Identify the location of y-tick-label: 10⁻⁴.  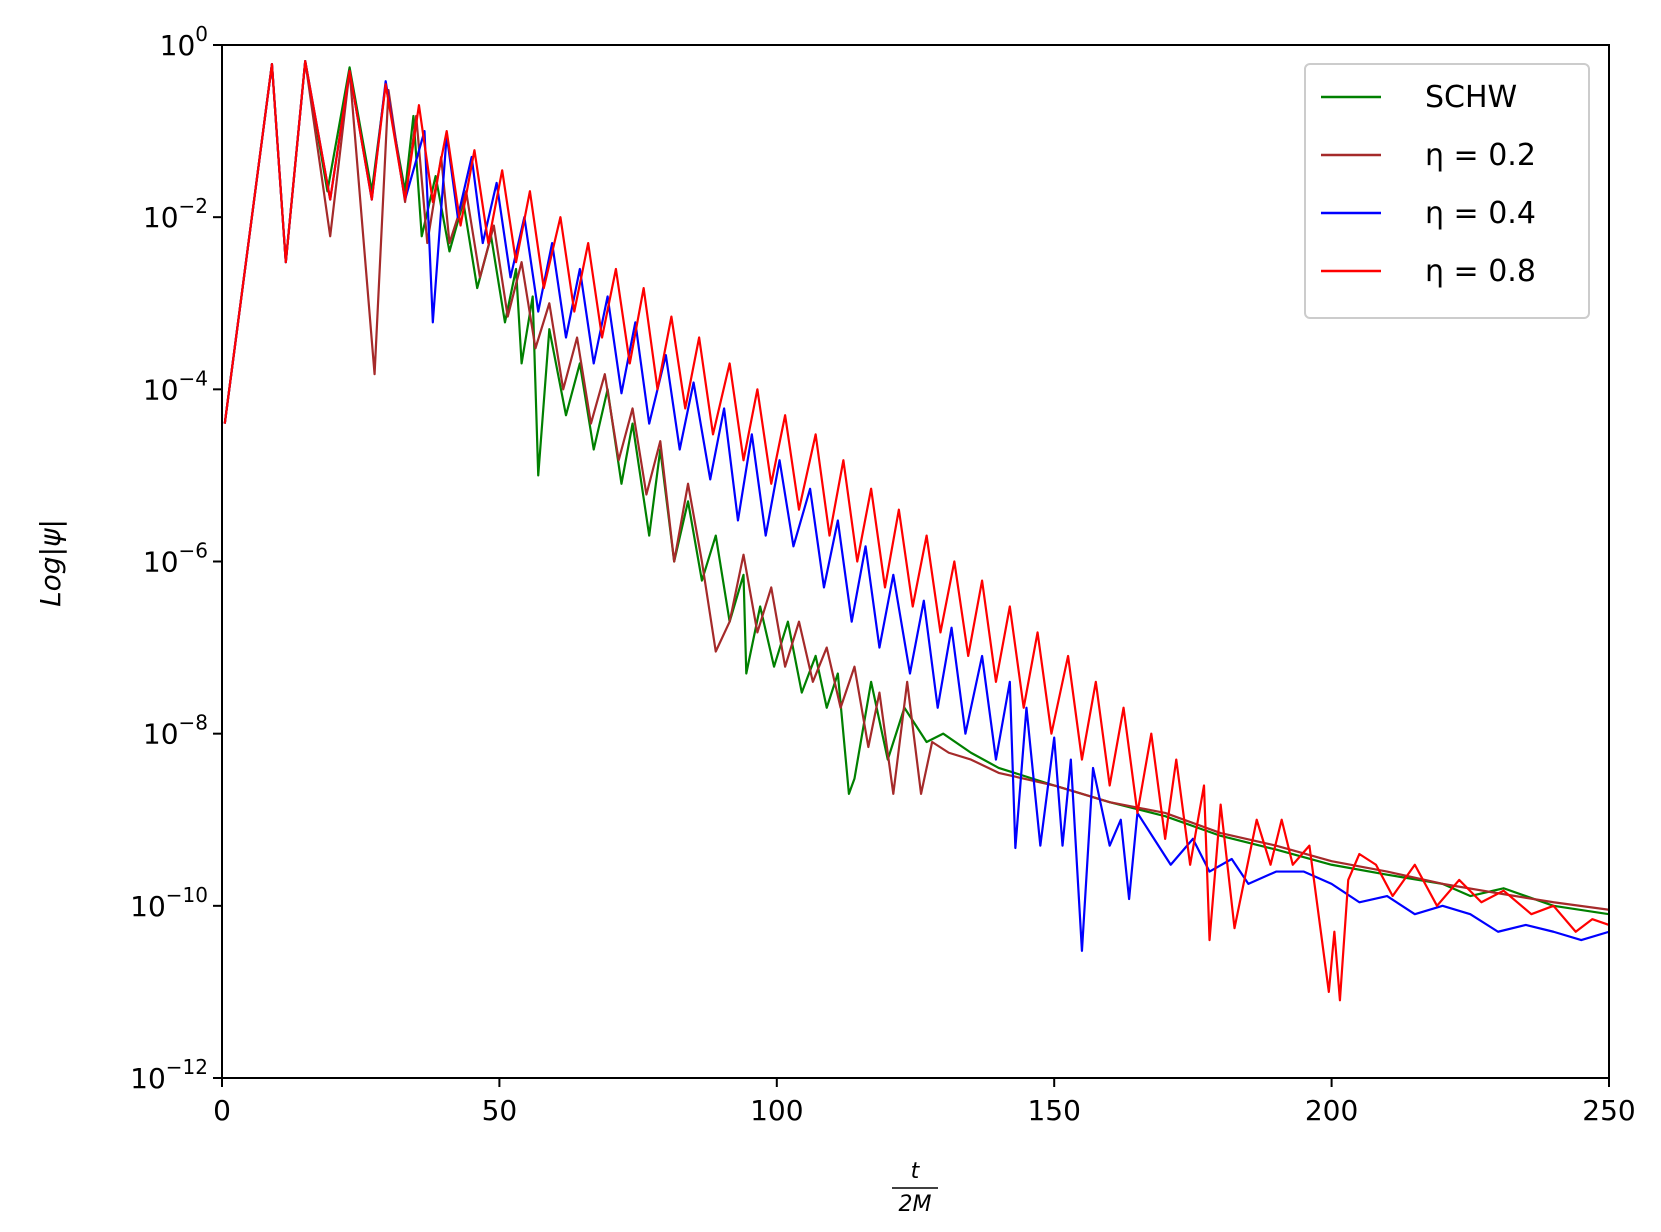
(175, 386).